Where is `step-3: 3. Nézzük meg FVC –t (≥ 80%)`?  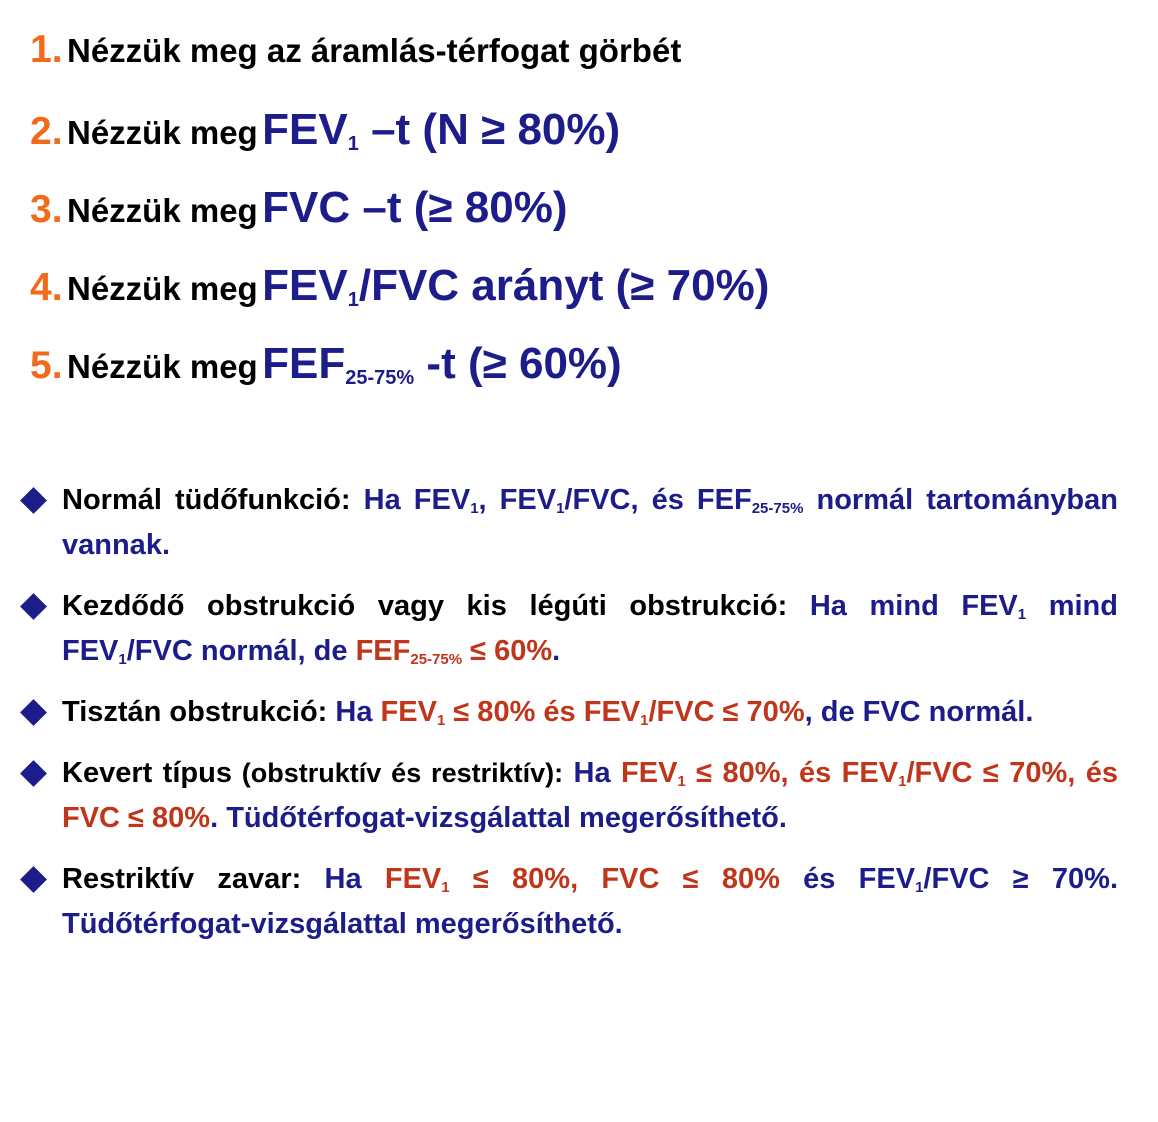
step-3: 3. Nézzük meg FVC –t (≥ 80%) is located at coordinates (580, 225).